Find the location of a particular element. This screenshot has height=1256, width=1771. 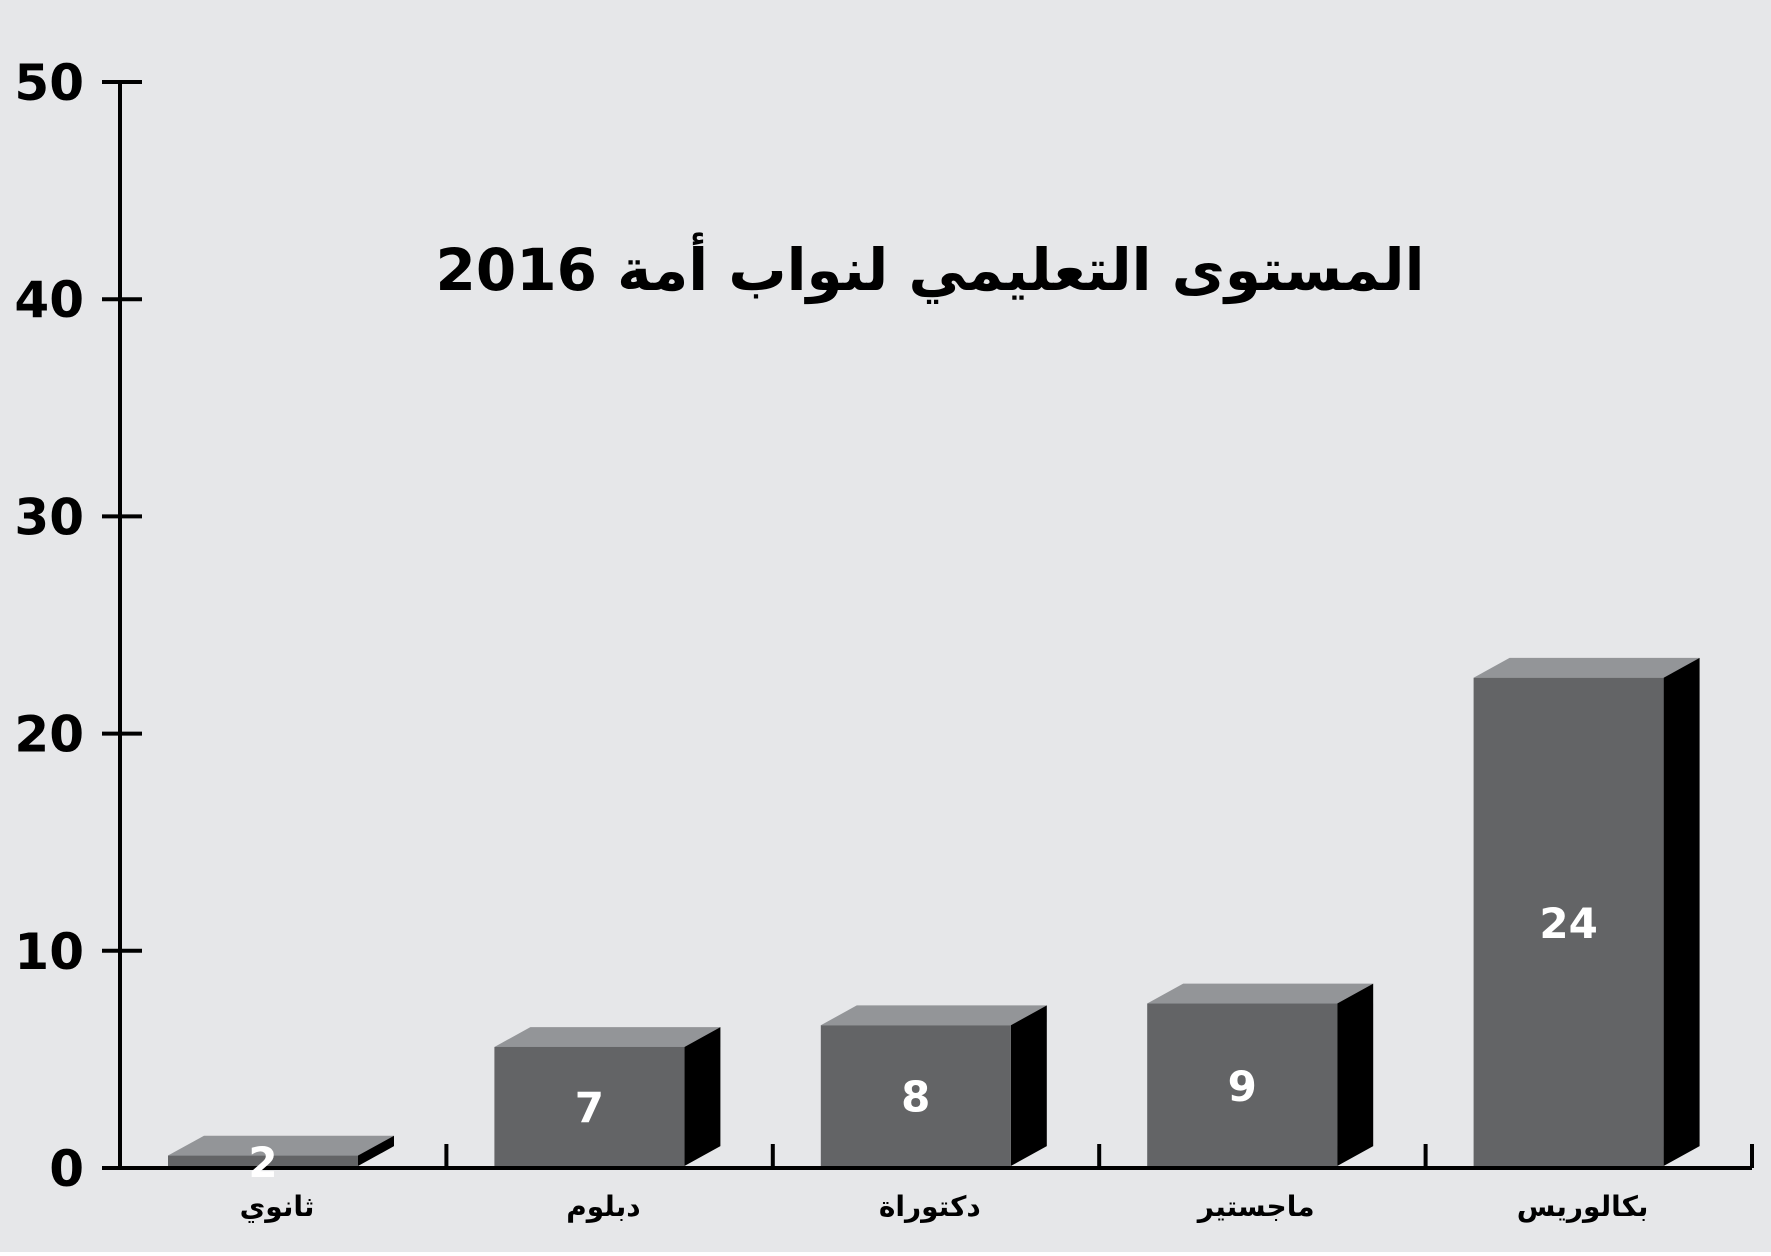

y-tick-label: 50 is located at coordinates (49, 83).